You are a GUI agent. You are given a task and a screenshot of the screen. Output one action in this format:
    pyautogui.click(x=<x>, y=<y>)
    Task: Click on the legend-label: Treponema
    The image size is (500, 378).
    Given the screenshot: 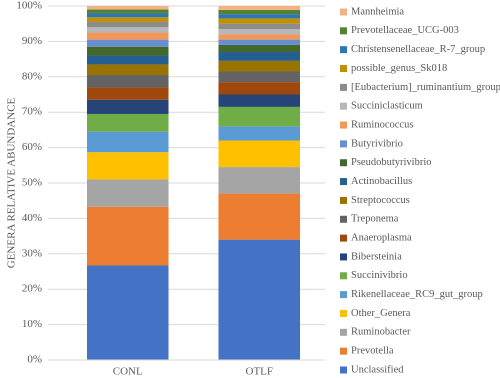 What is the action you would take?
    pyautogui.click(x=375, y=219)
    